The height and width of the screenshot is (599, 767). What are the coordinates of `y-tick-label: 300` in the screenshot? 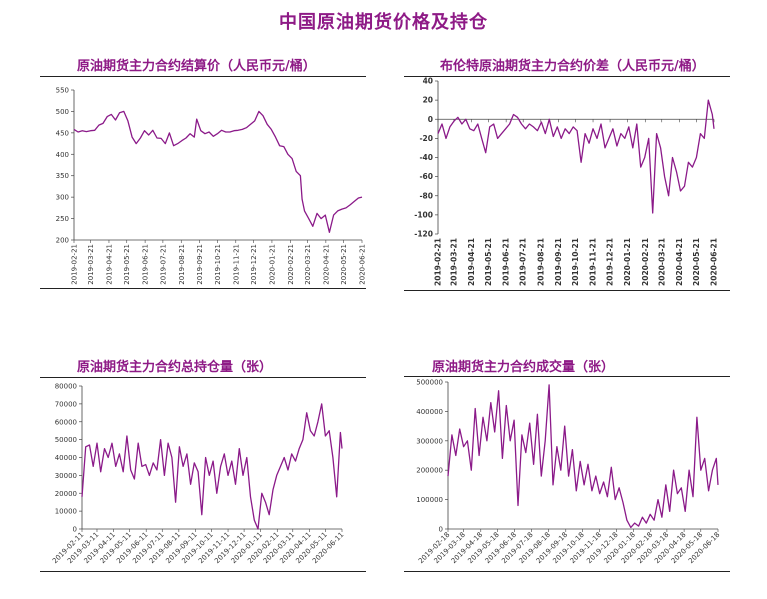 It's located at (62, 198).